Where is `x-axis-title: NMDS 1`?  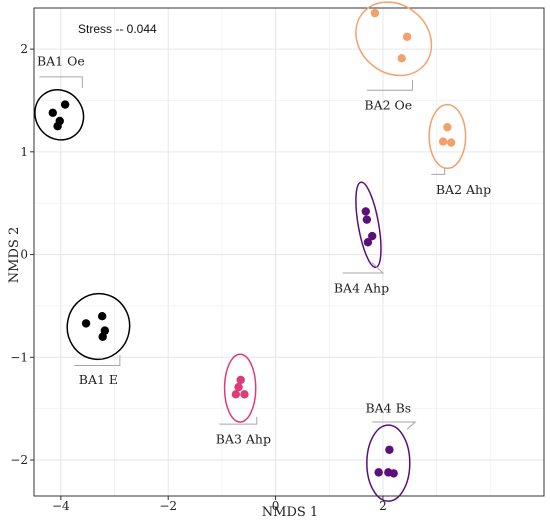
x-axis-title: NMDS 1 is located at coordinates (290, 512).